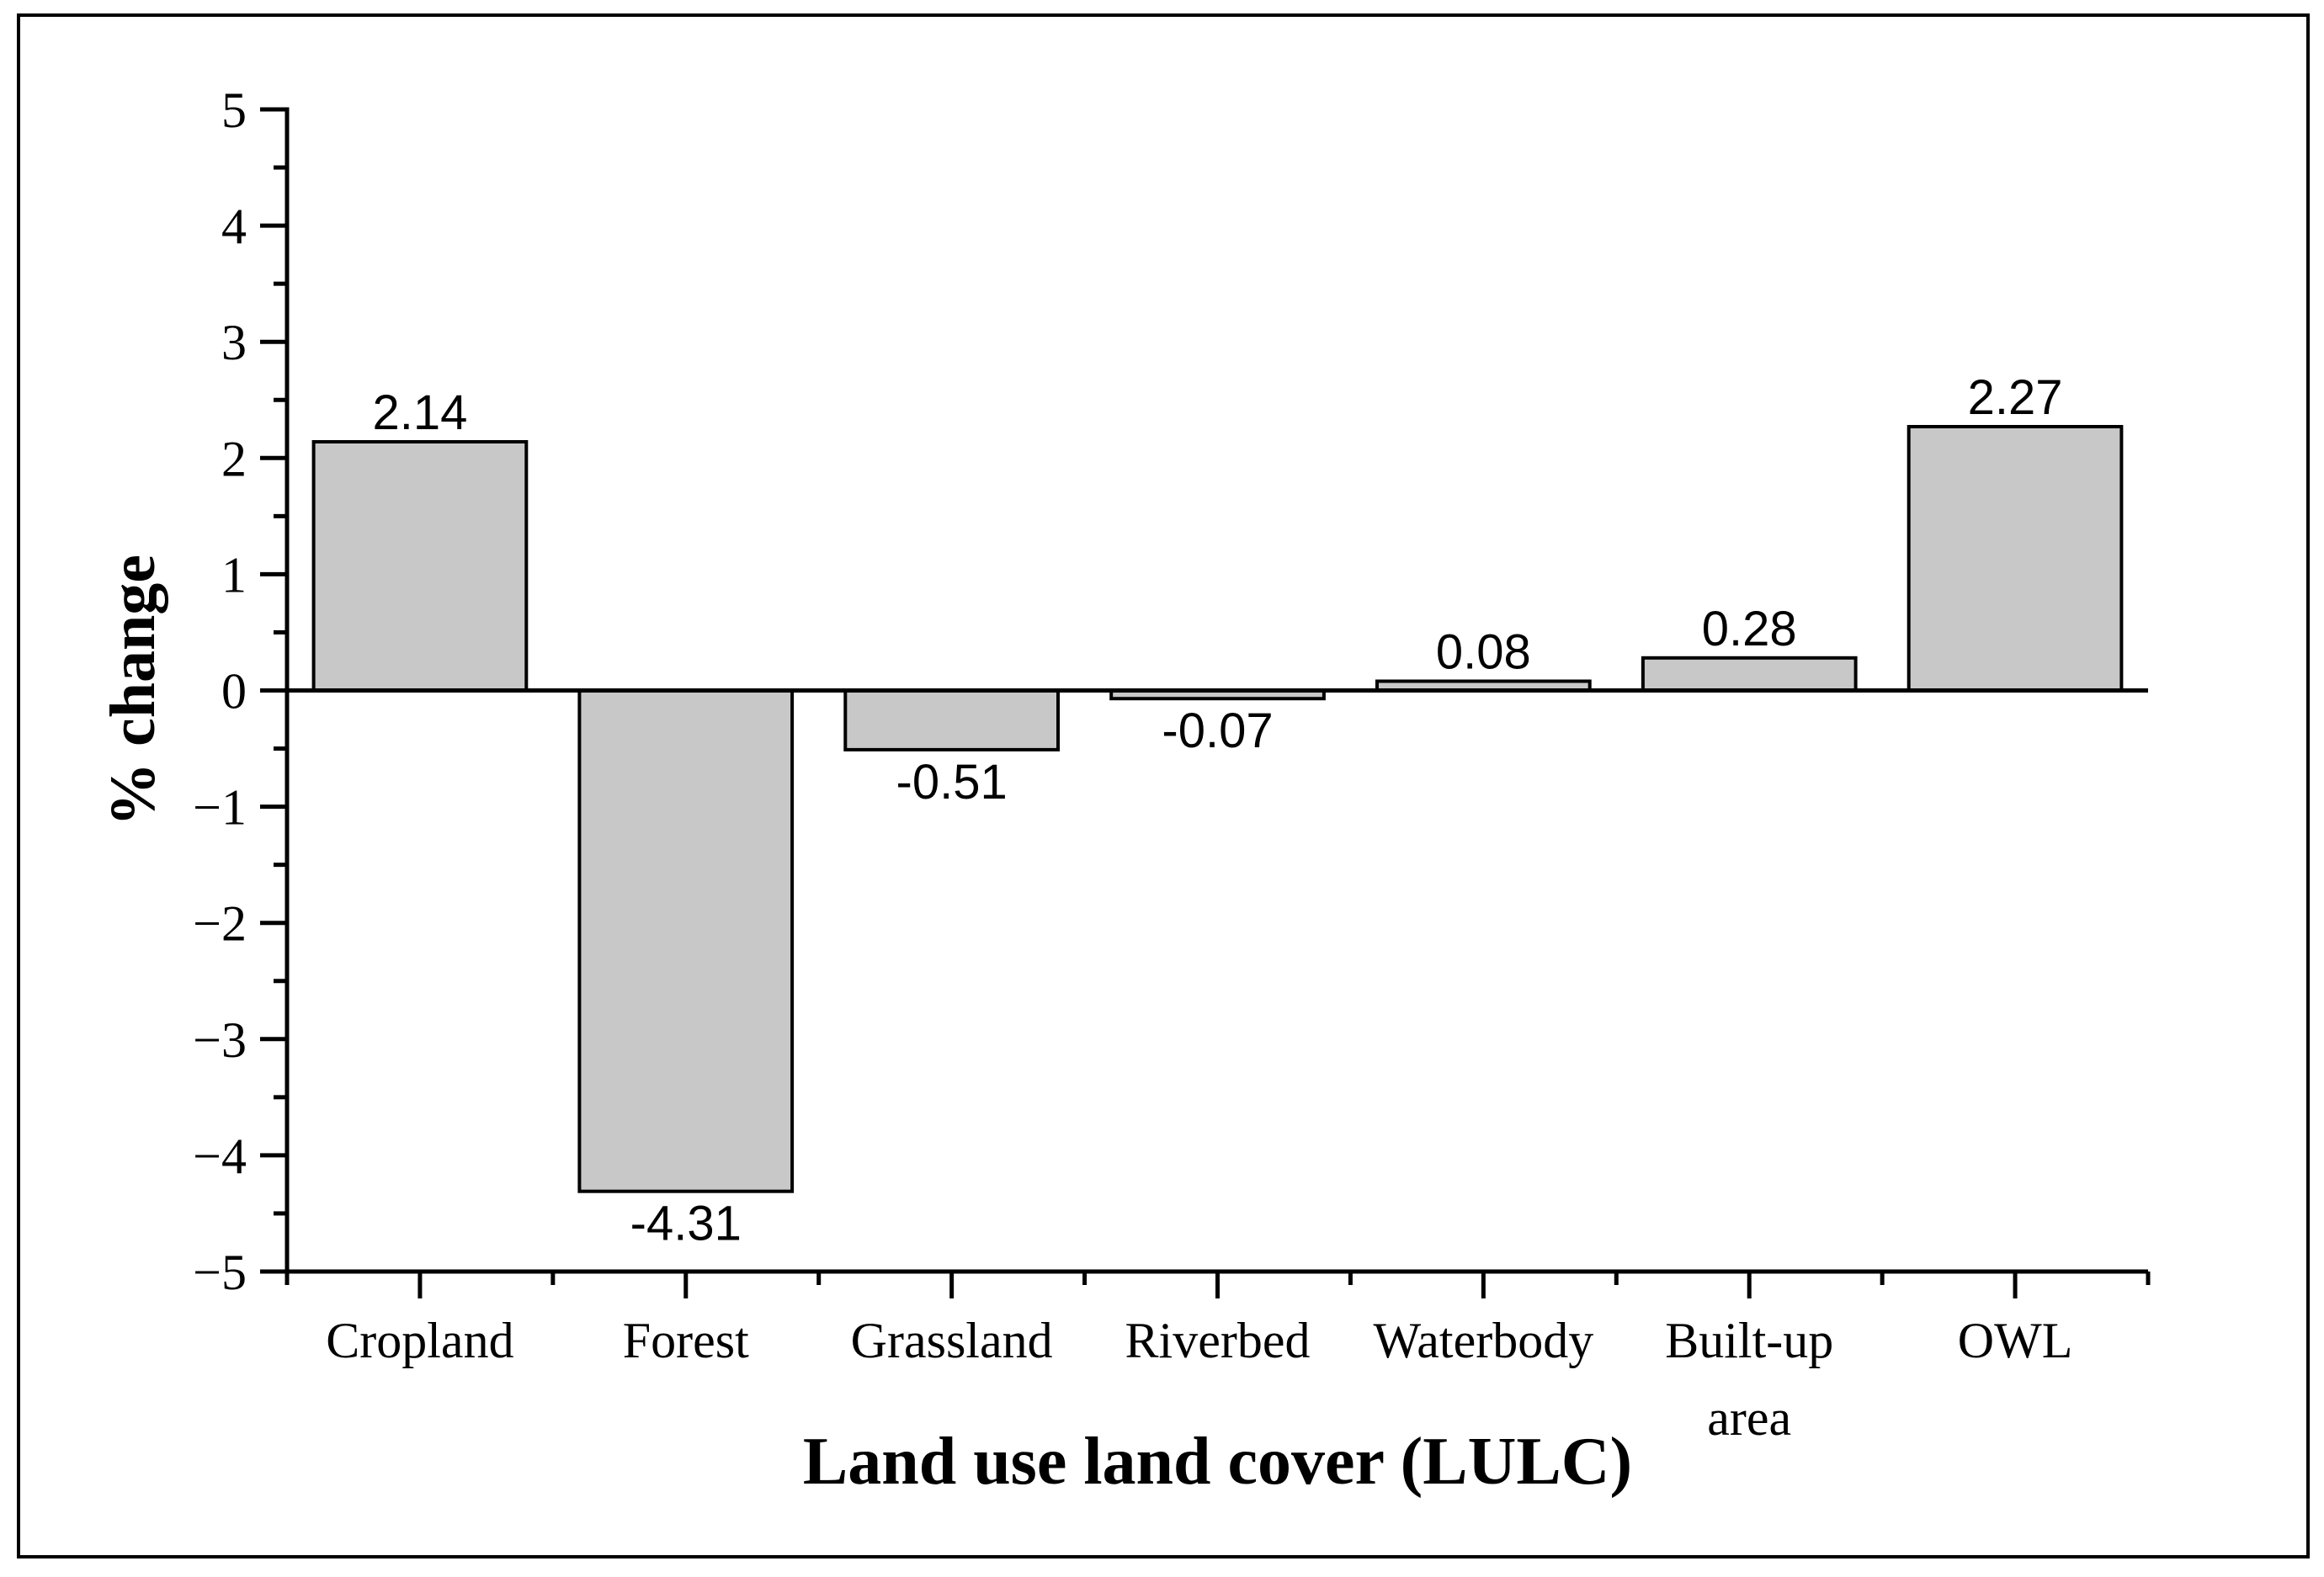 The width and height of the screenshot is (2324, 1577). Describe the element at coordinates (1217, 731) in the screenshot. I see `bar-value-label: -0.07` at that location.